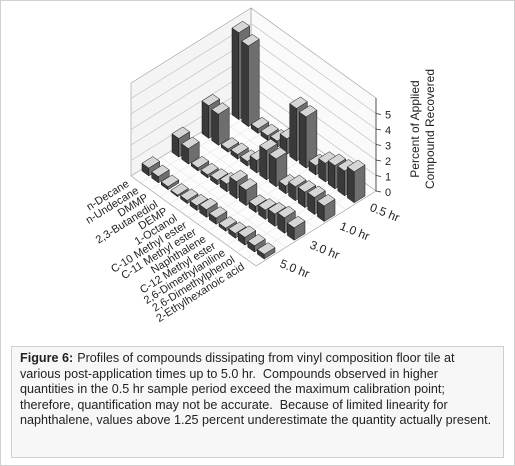  Describe the element at coordinates (430, 129) in the screenshot. I see `z-axis-title: Compound Recovered` at that location.